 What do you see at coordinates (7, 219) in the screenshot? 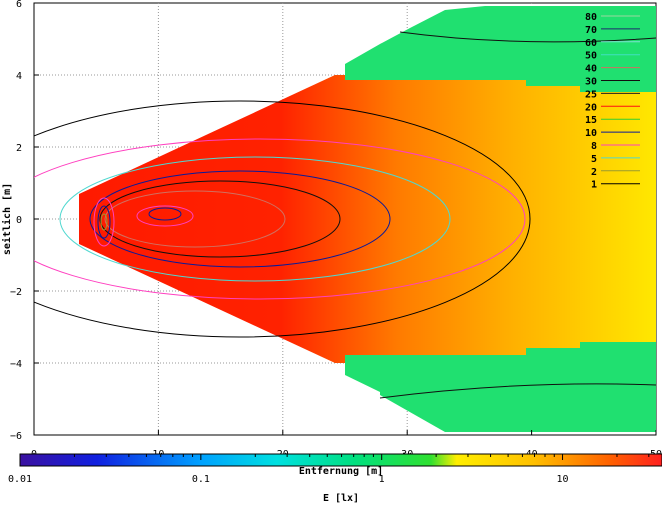
I see `y-axis-label: seitlich [m]` at bounding box center [7, 219].